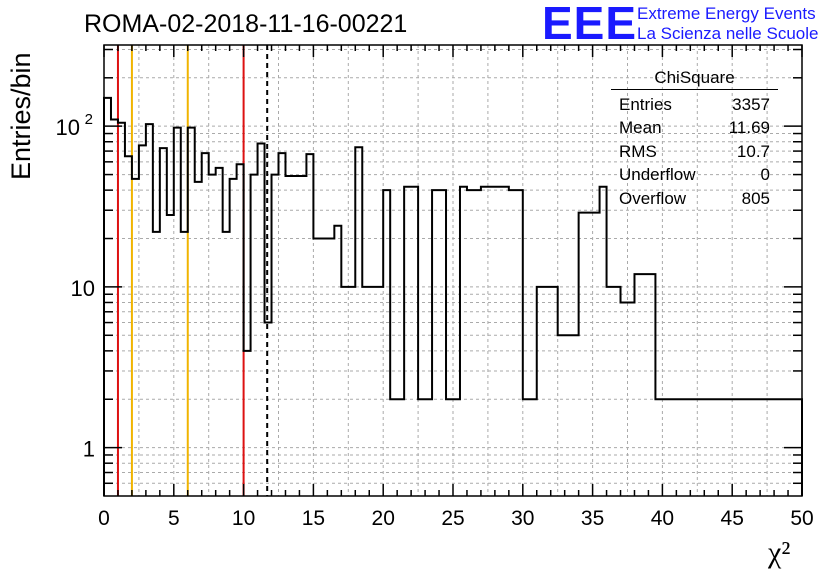 This screenshot has width=836, height=572. I want to click on stats-row: Overflow 805, so click(694, 198).